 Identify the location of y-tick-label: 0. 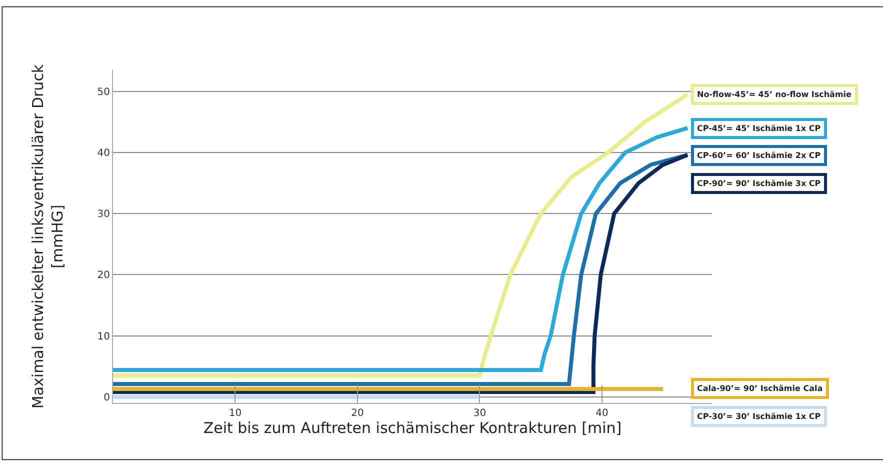
(107, 398).